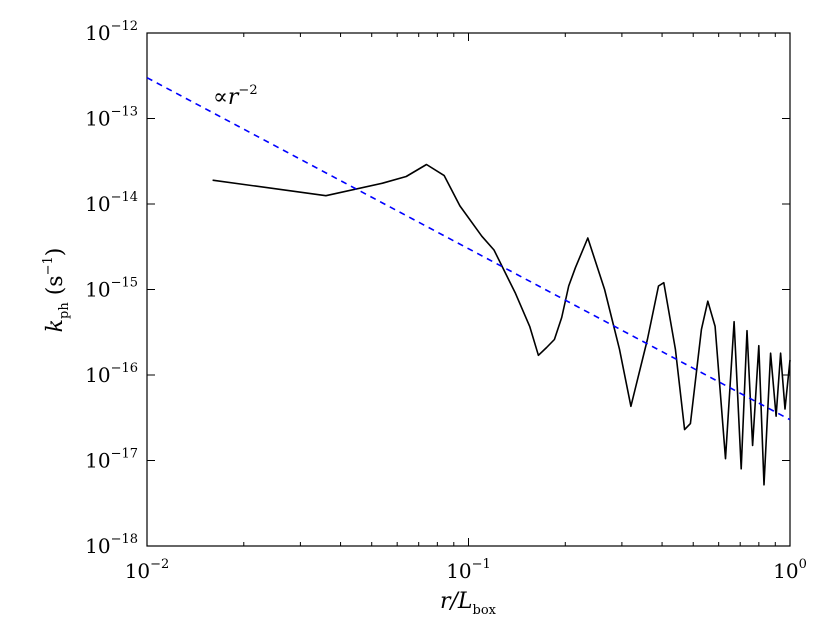 The image size is (830, 623). Describe the element at coordinates (111, 32) in the screenshot. I see `y-tick-label: 10−12` at that location.